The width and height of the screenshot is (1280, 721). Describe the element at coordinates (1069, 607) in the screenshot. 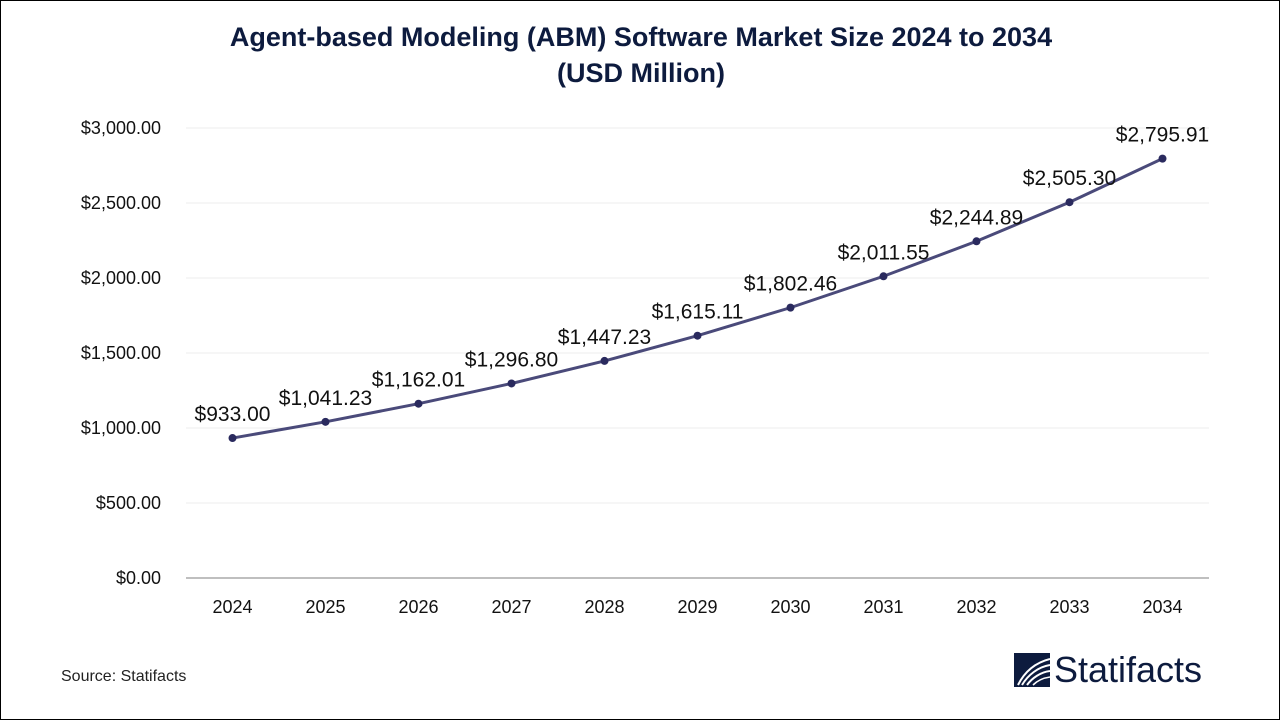

I see `x-tick-label: 2033` at that location.